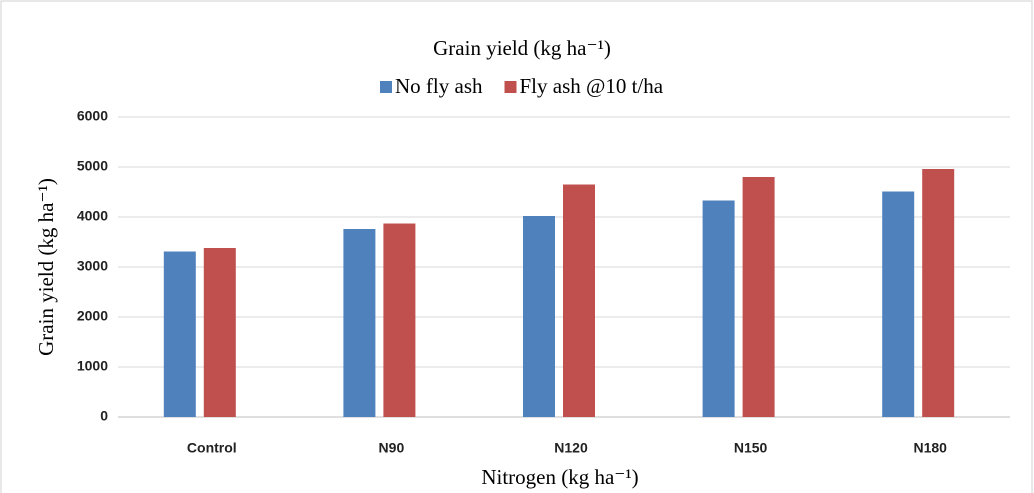 Image resolution: width=1034 pixels, height=493 pixels. What do you see at coordinates (559, 477) in the screenshot?
I see `x-axis-label: Nitrogen (kg ha⁻¹)` at bounding box center [559, 477].